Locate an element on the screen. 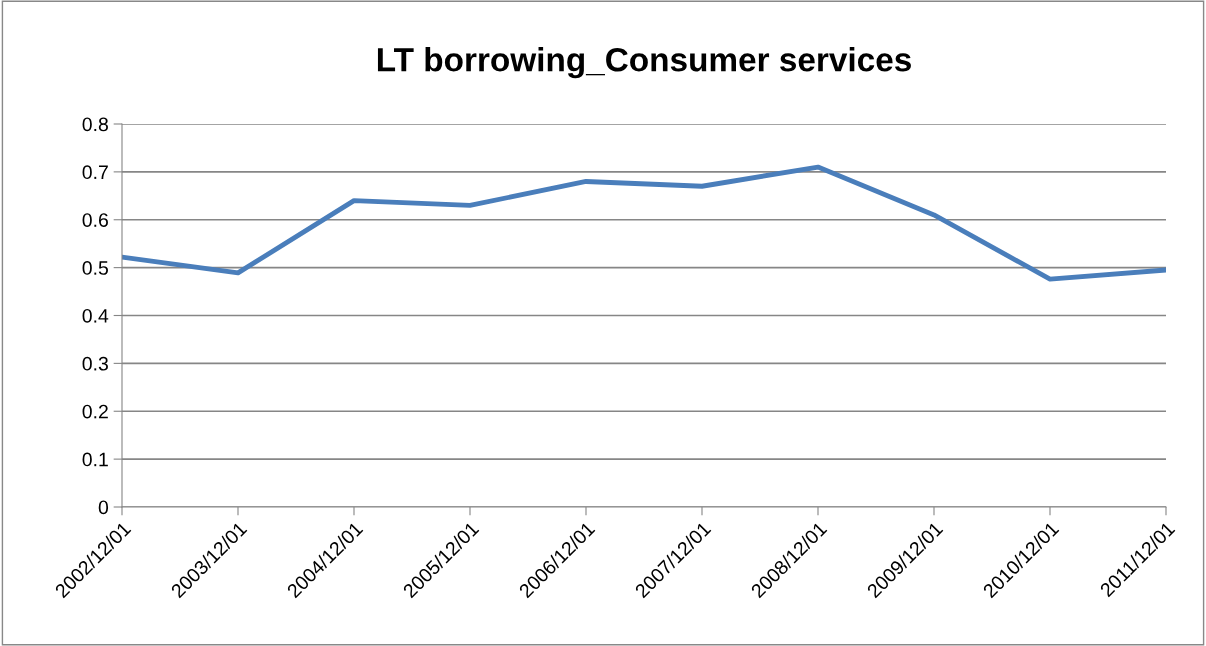 This screenshot has width=1206, height=646. y-tick-label: 0.3 is located at coordinates (95, 363).